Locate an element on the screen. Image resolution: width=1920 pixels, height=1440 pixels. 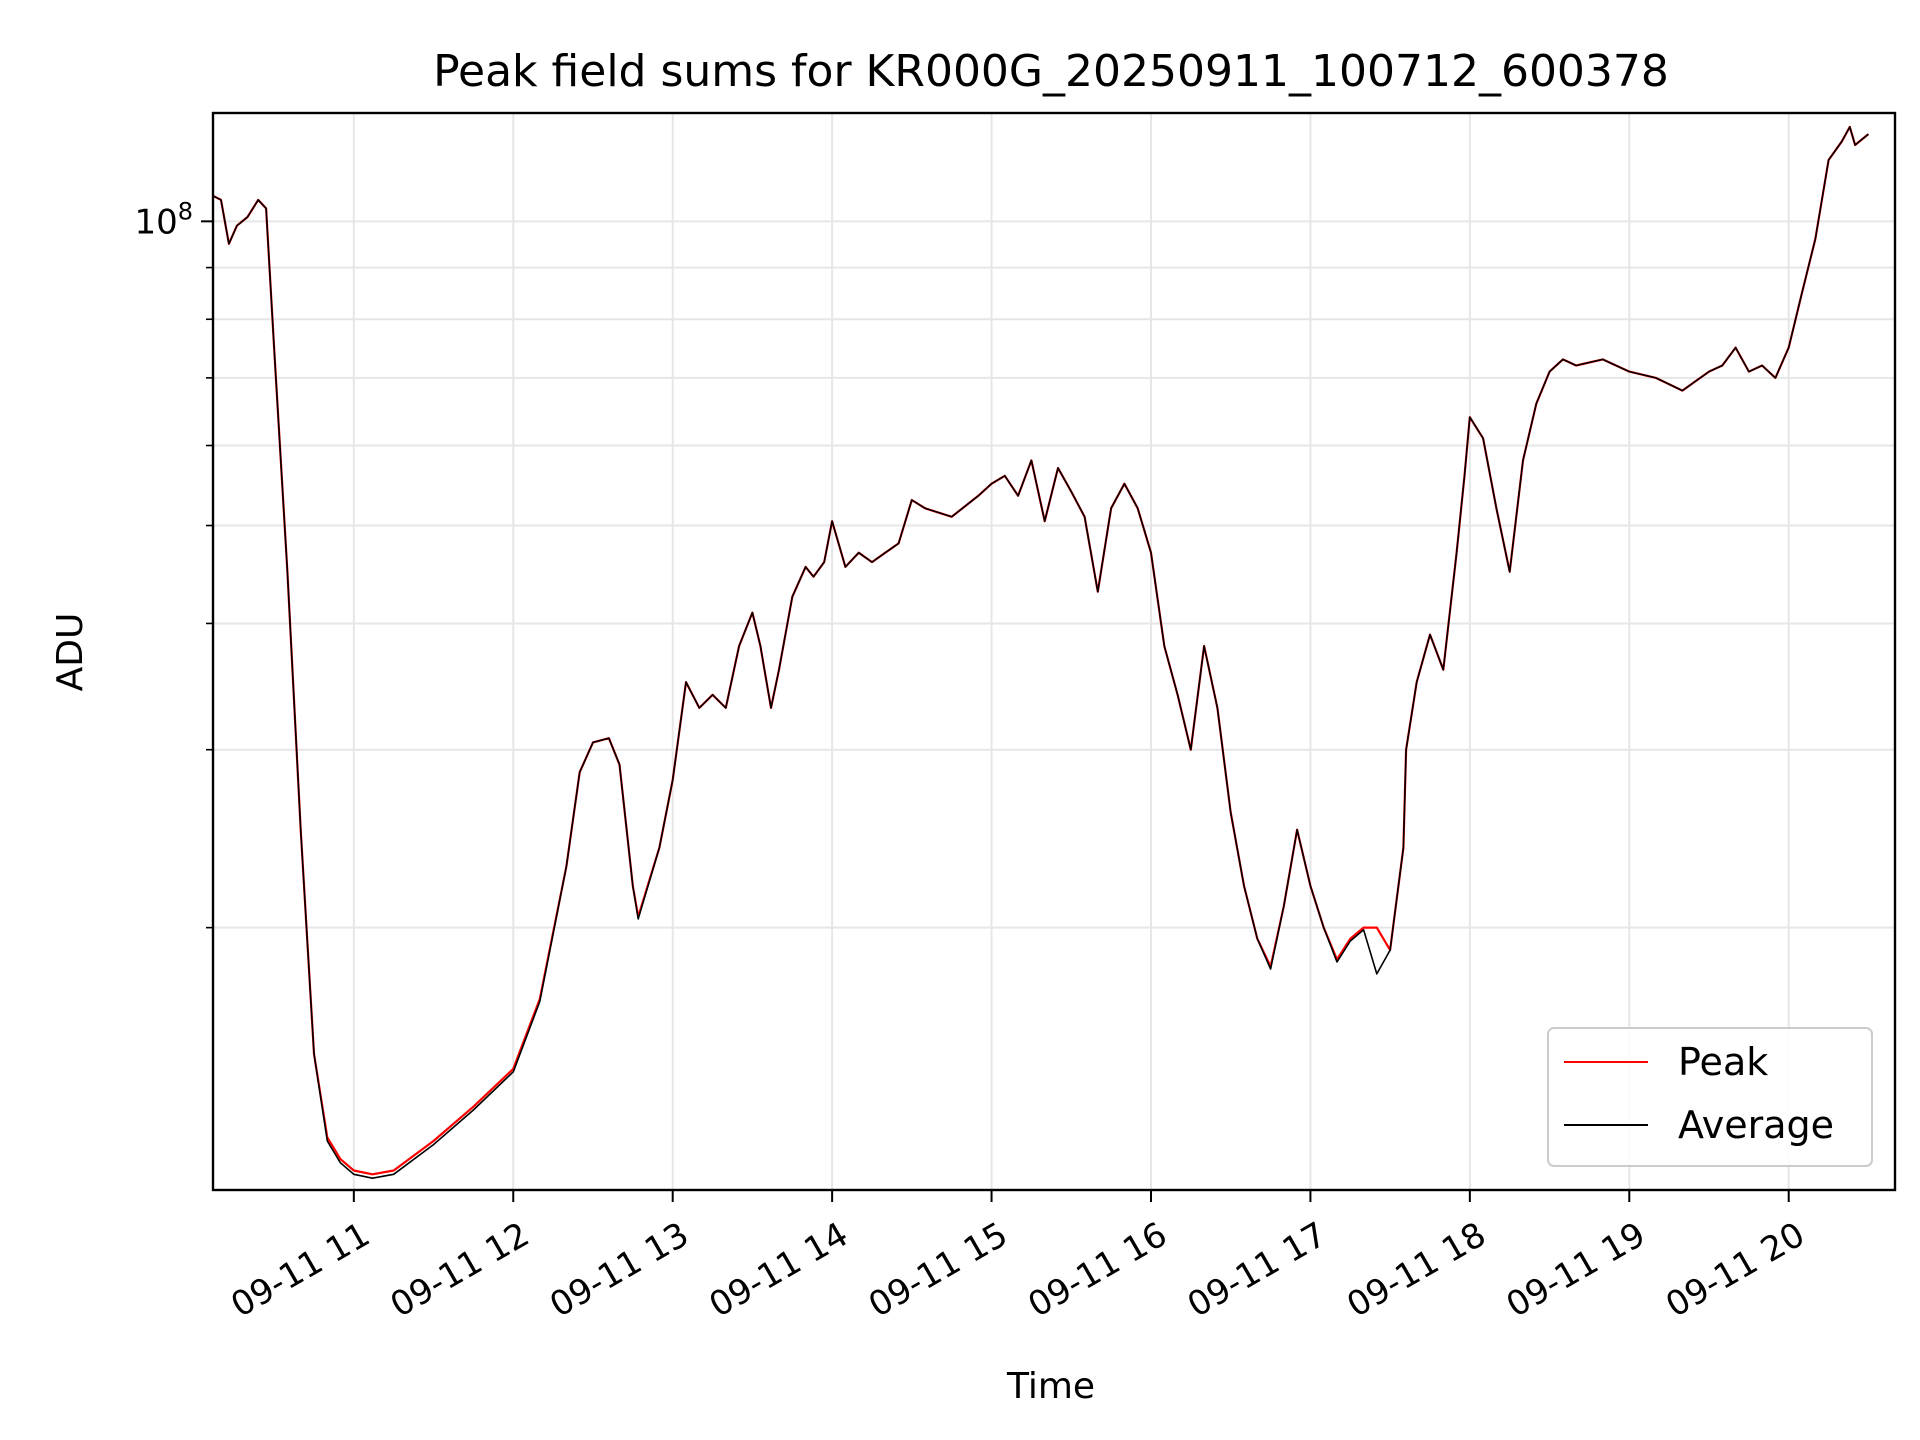
y-axis: 108 is located at coordinates (173, 563).